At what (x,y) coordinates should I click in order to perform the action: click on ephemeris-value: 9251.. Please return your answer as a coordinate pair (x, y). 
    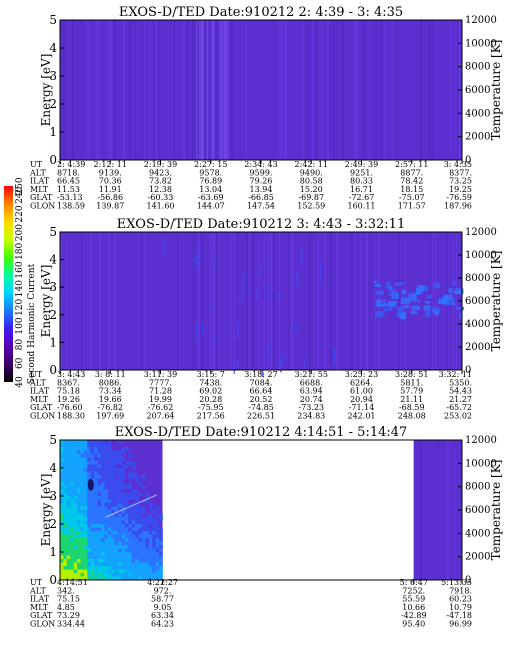
    Looking at the image, I should click on (361, 172).